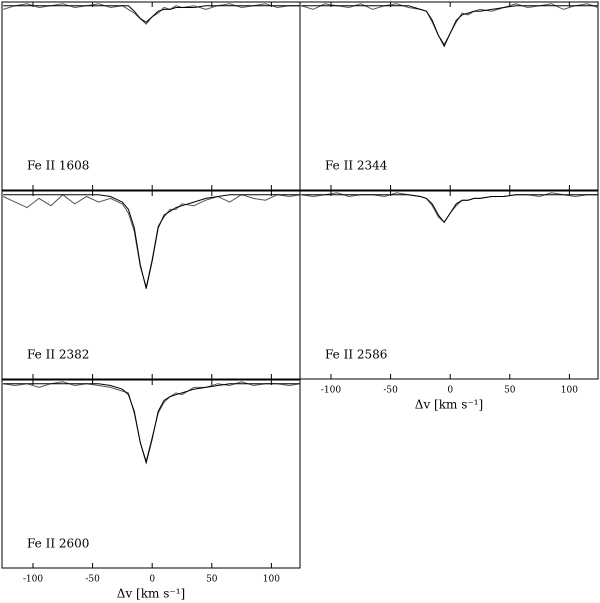 This screenshot has width=600, height=603. Describe the element at coordinates (58, 544) in the screenshot. I see `panel-annotation: Fe II 2600` at that location.